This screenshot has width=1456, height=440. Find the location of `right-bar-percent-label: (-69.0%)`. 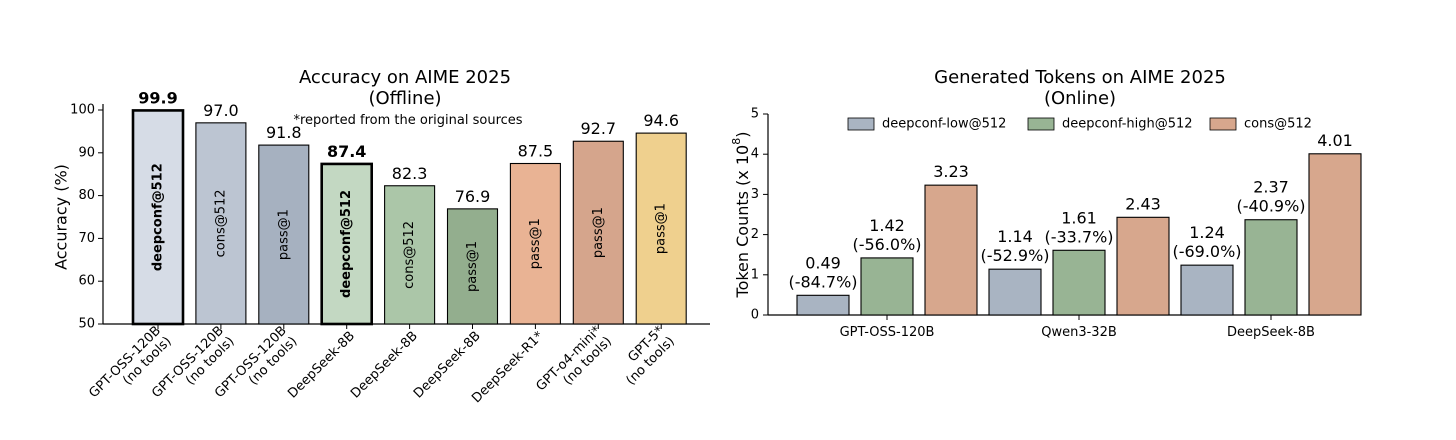

right-bar-percent-label: (-69.0%) is located at coordinates (1206, 251).